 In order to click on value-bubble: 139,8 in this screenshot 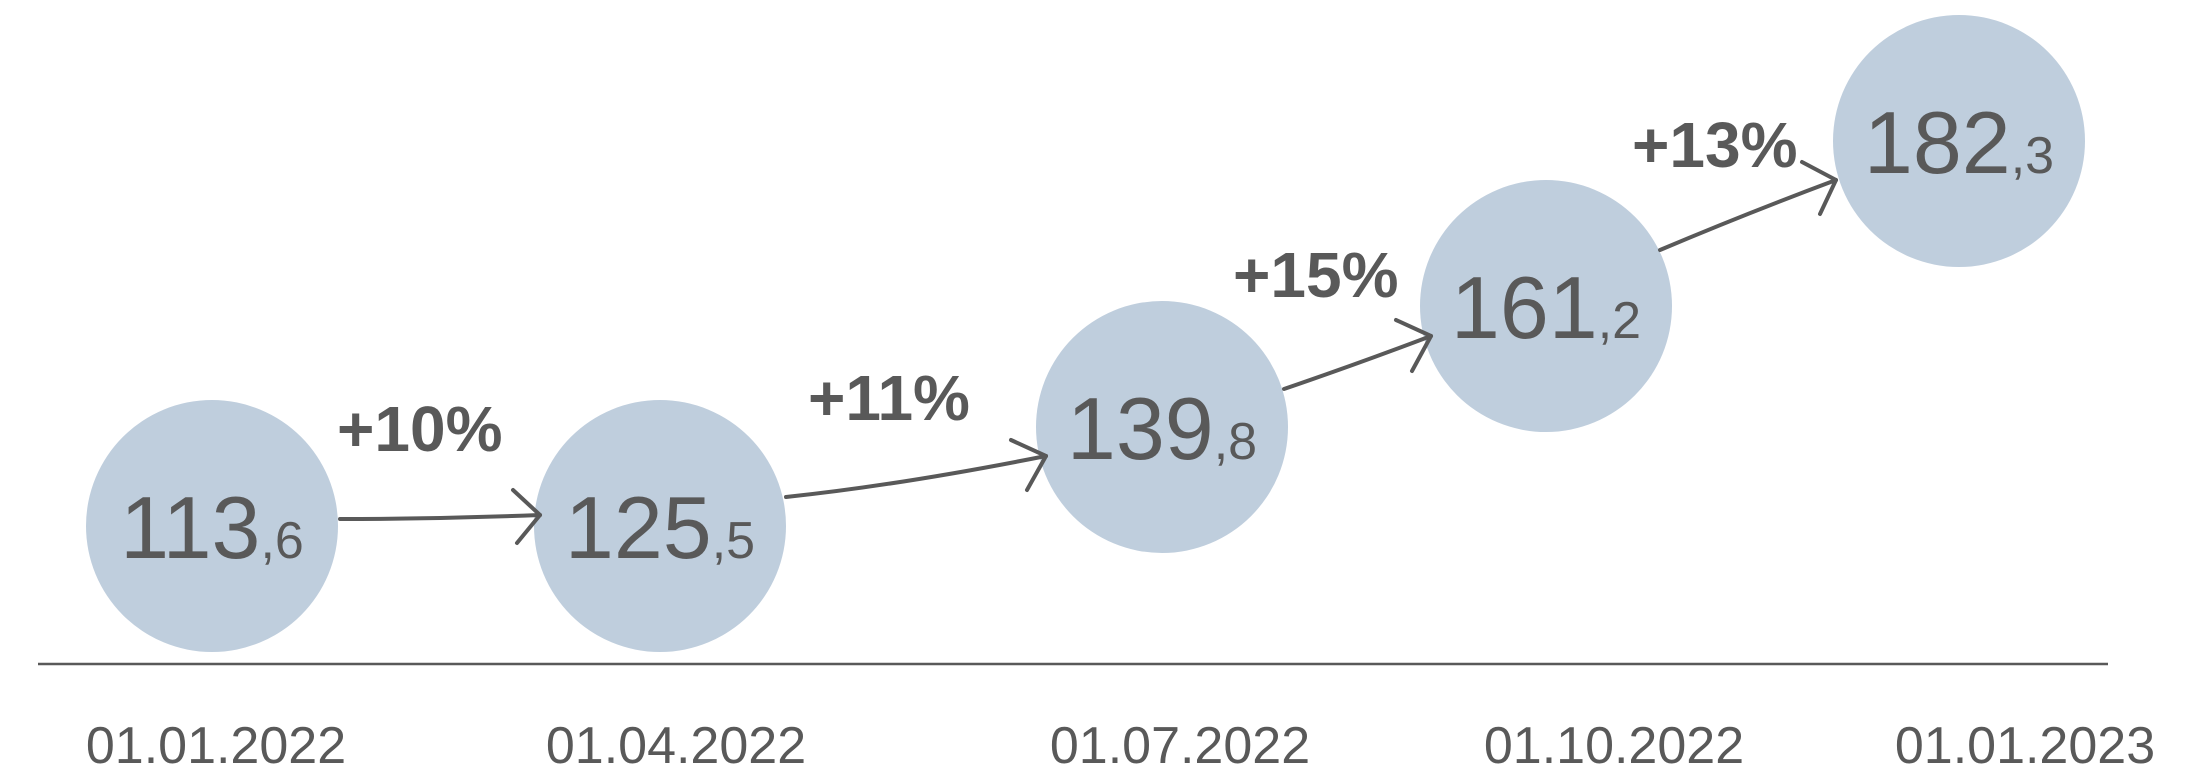, I will do `click(1162, 427)`.